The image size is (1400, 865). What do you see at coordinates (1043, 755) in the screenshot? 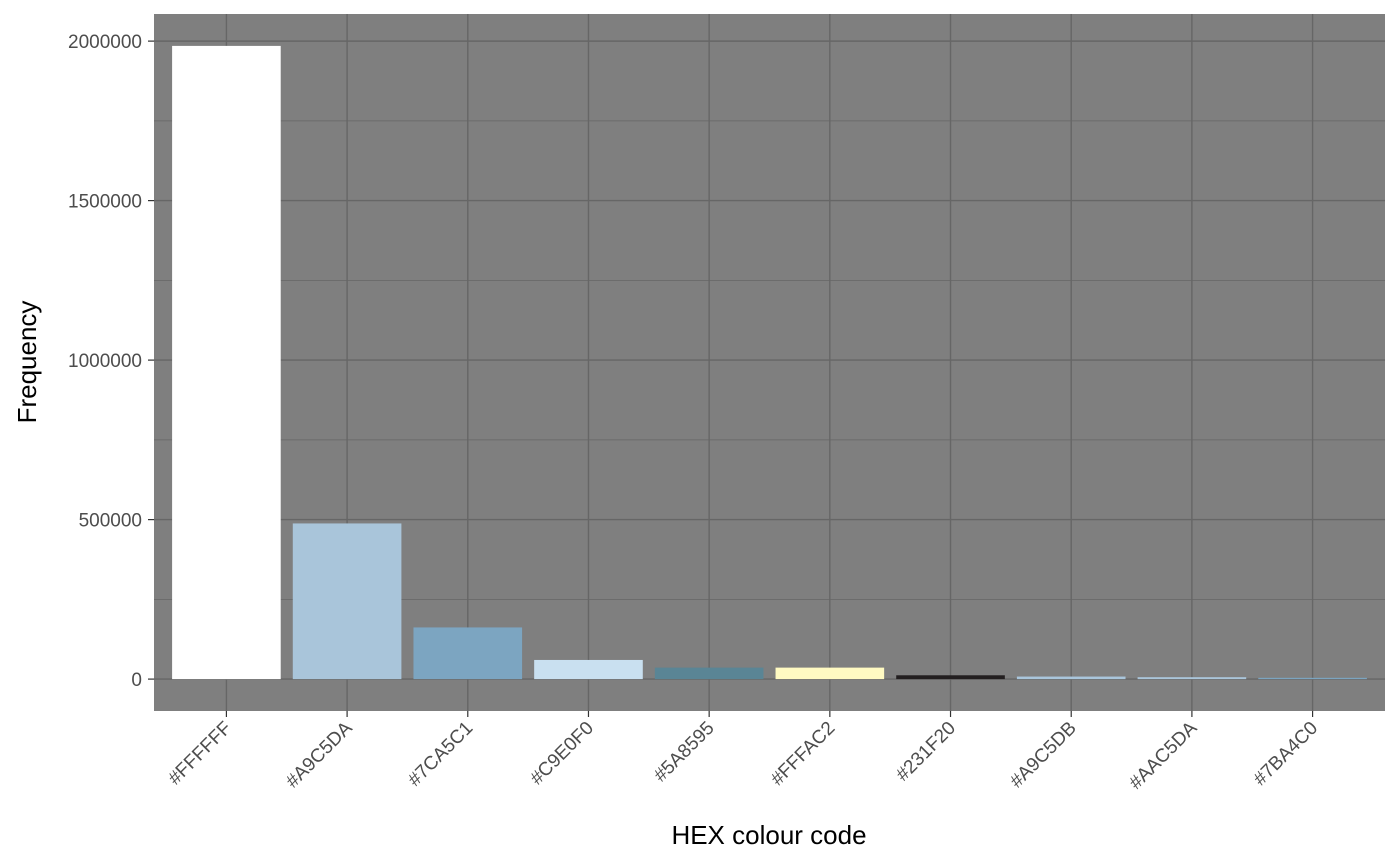
I see `x-tick-label: #A9C5DB` at bounding box center [1043, 755].